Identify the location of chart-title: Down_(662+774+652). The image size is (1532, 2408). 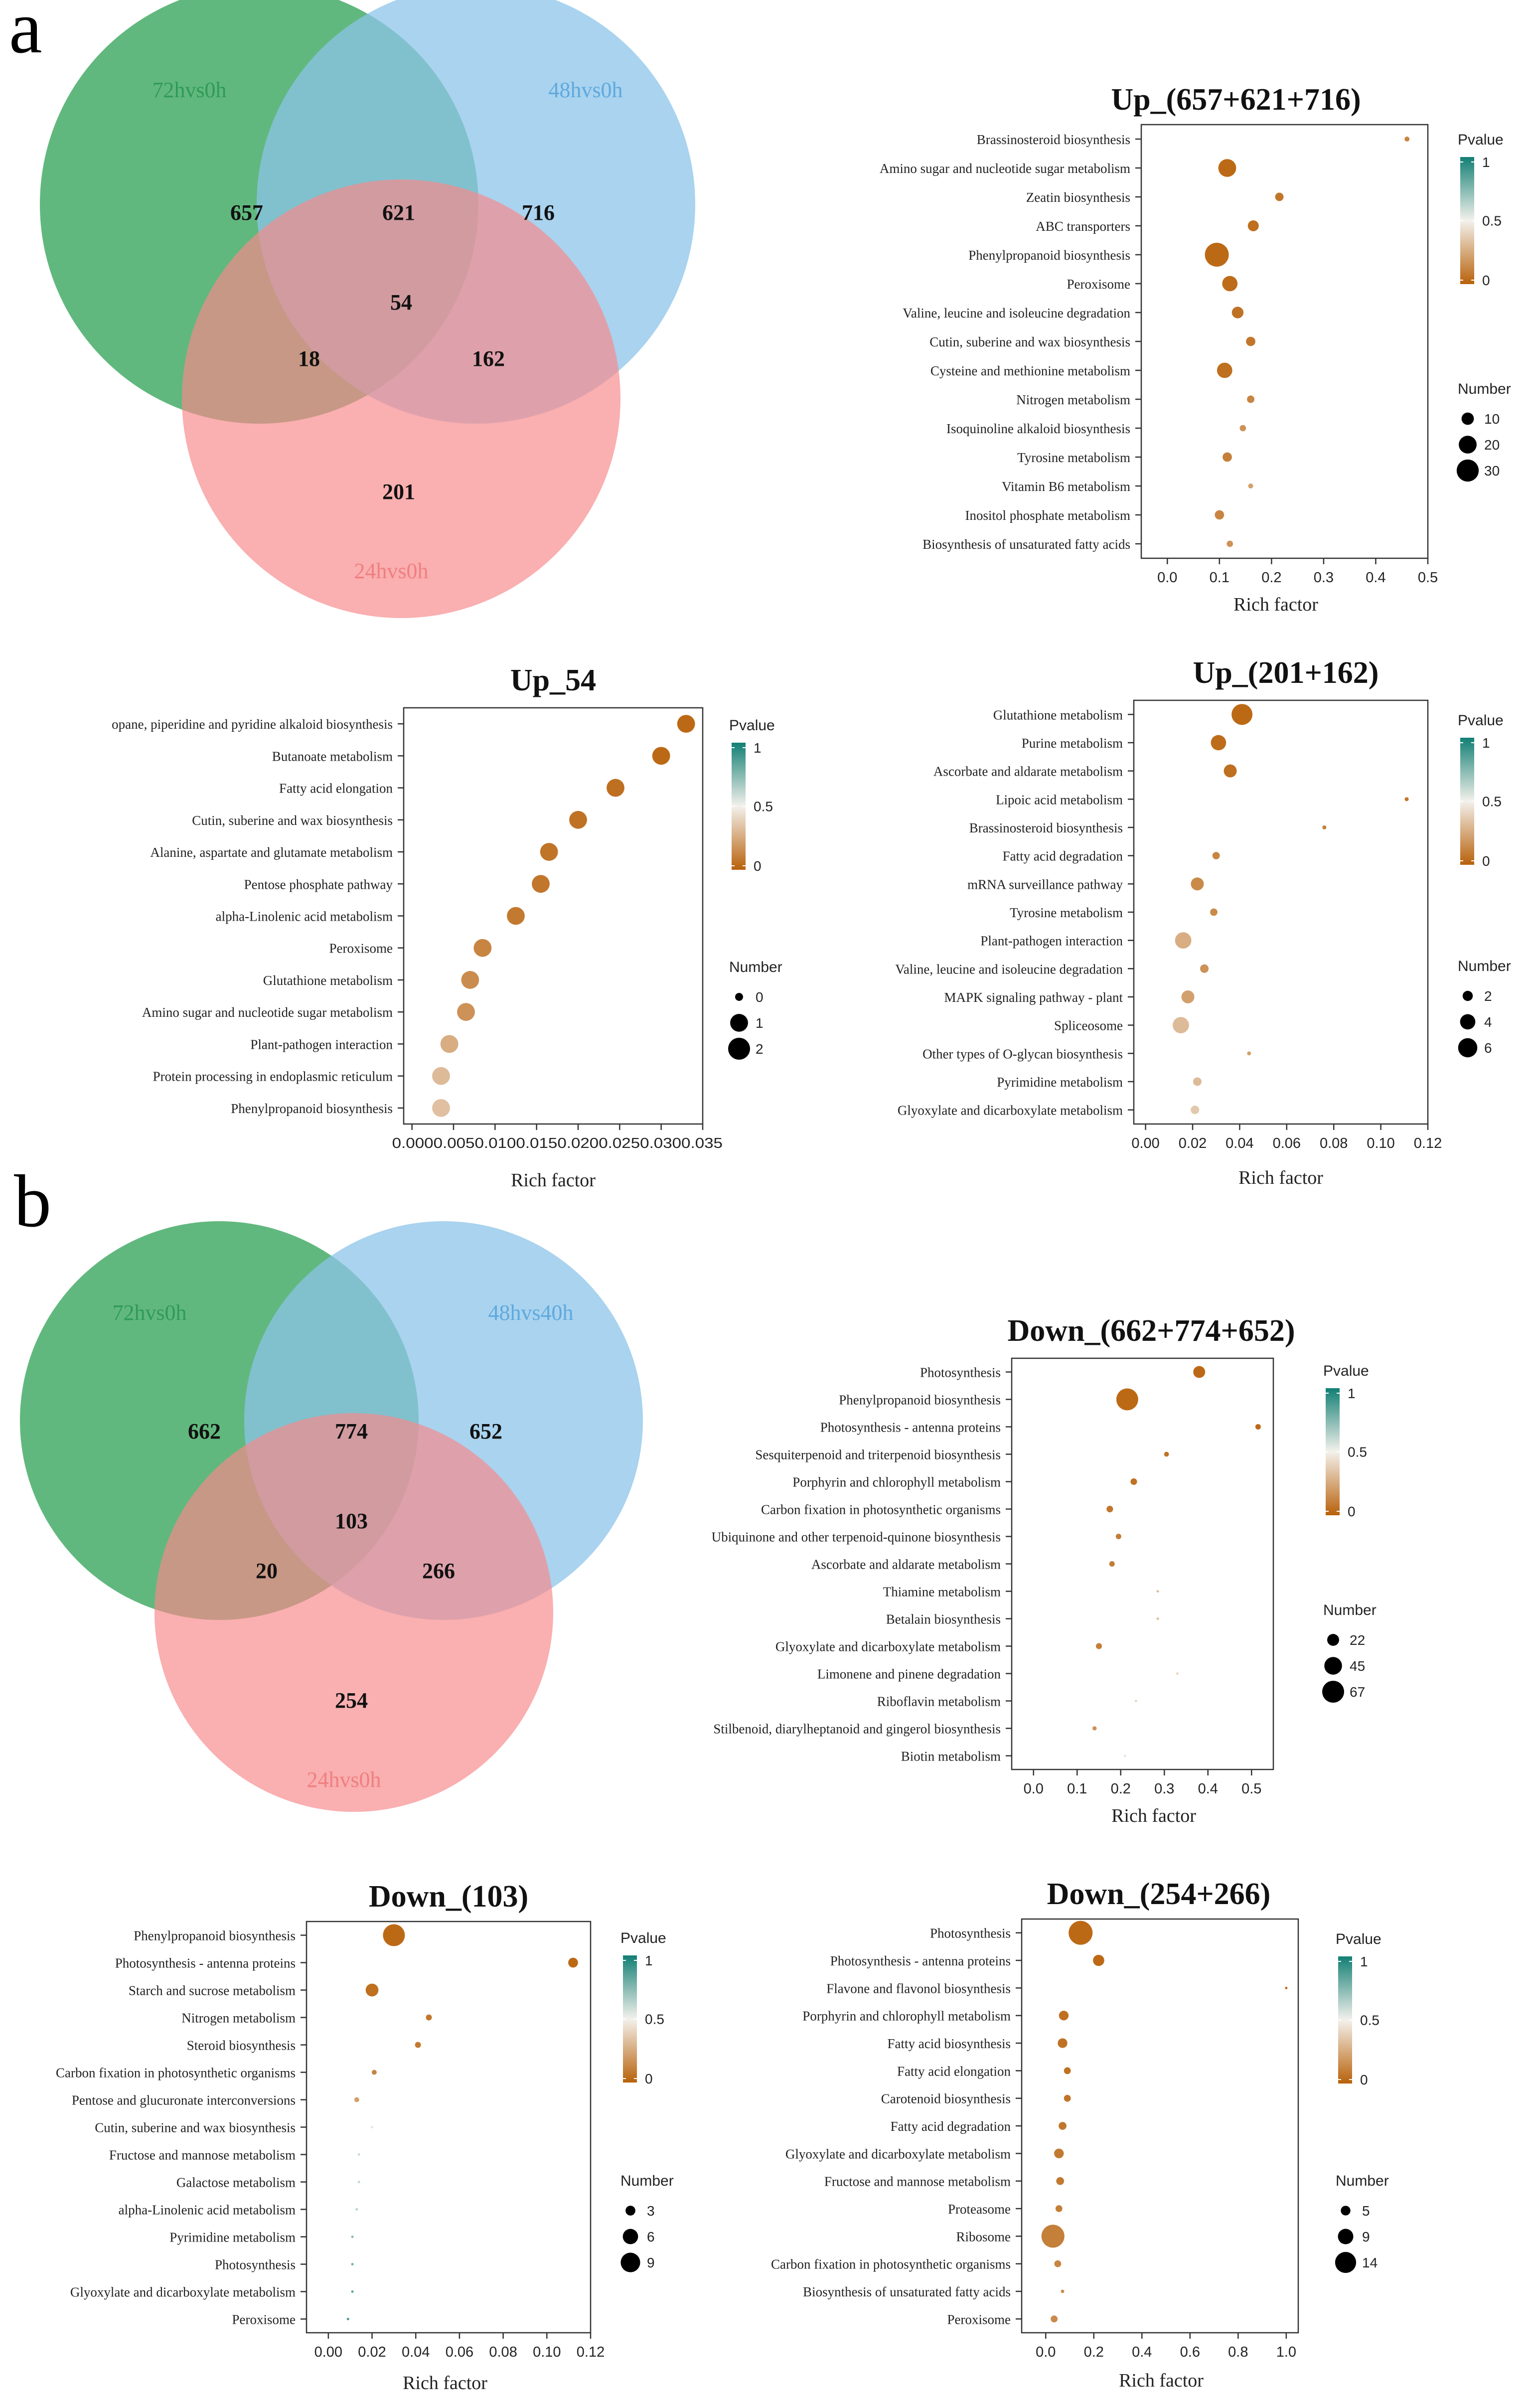
(1151, 1331).